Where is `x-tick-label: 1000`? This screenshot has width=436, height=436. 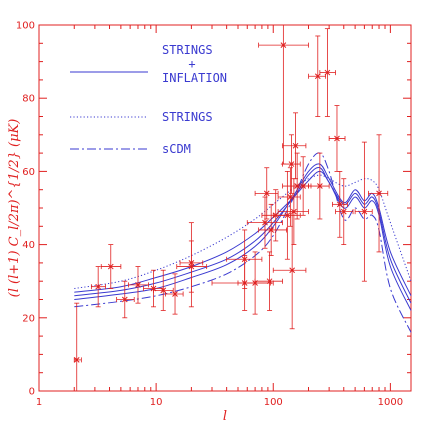
x-tick-label: 1000 is located at coordinates (390, 402).